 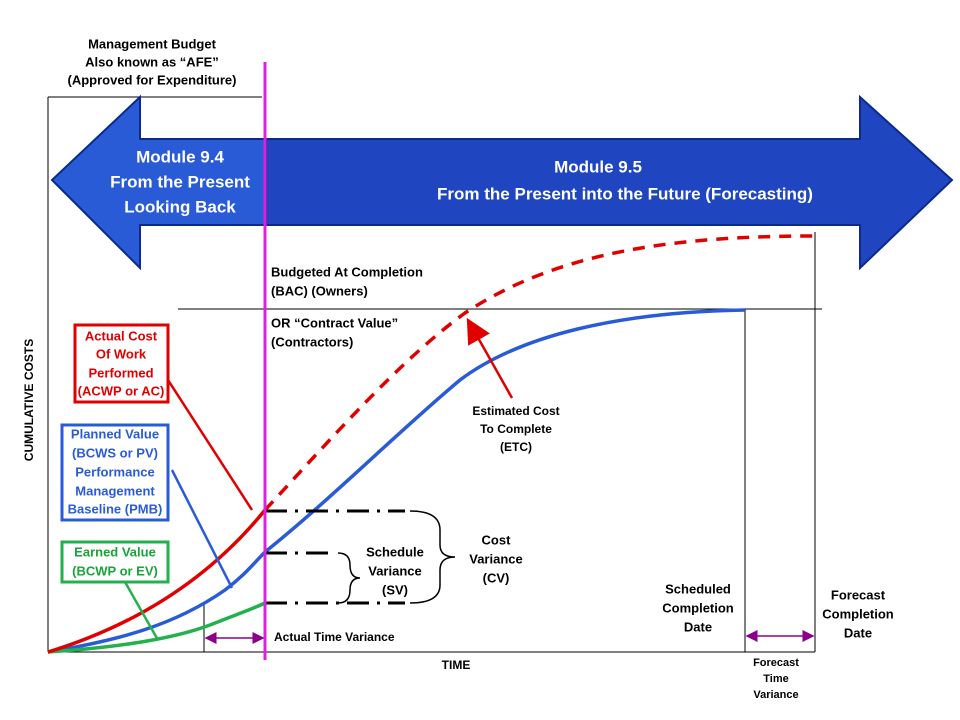 I want to click on label: Actual Time Variance, so click(x=334, y=637).